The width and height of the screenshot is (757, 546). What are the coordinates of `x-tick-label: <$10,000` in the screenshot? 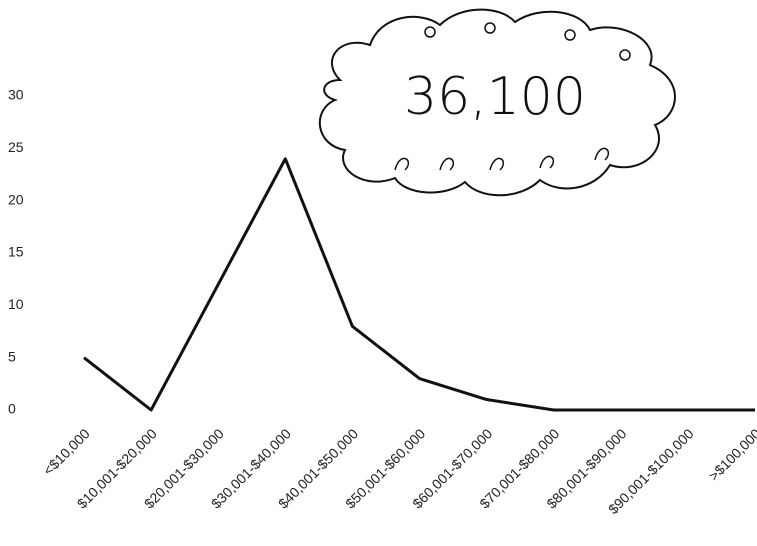 It's located at (66, 451).